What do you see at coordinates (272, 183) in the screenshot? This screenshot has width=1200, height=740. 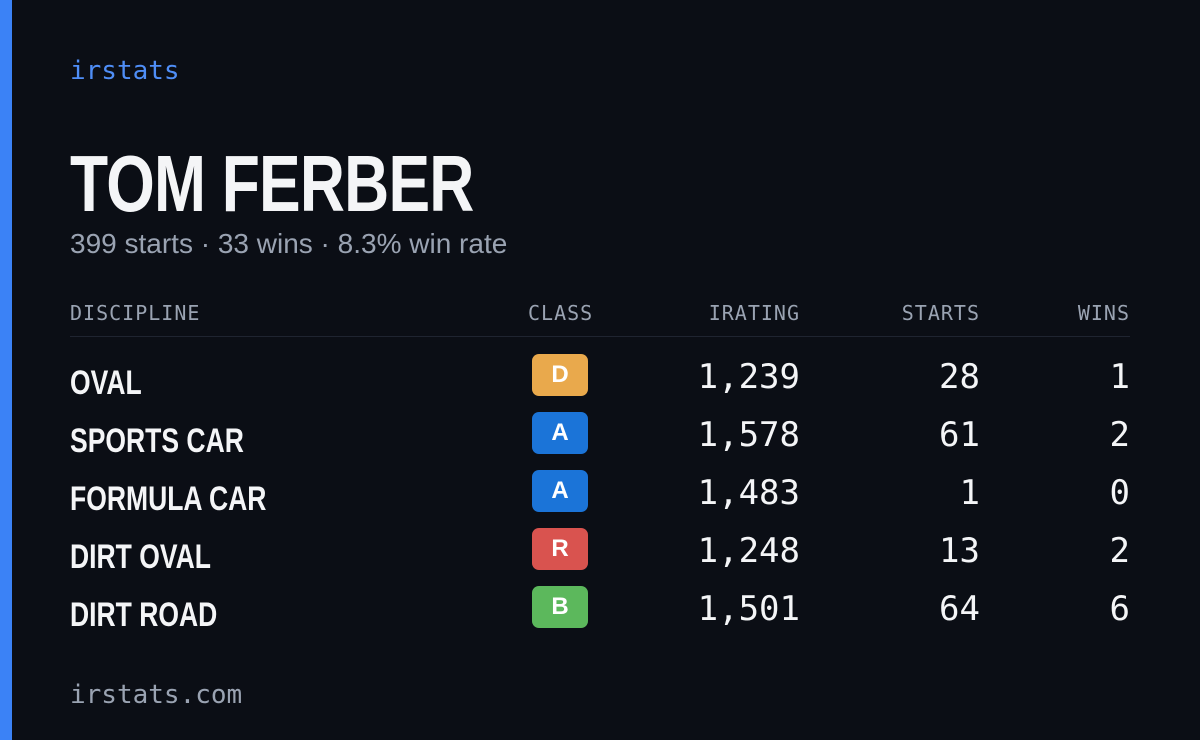 I see `player-name: TOM FERBER` at bounding box center [272, 183].